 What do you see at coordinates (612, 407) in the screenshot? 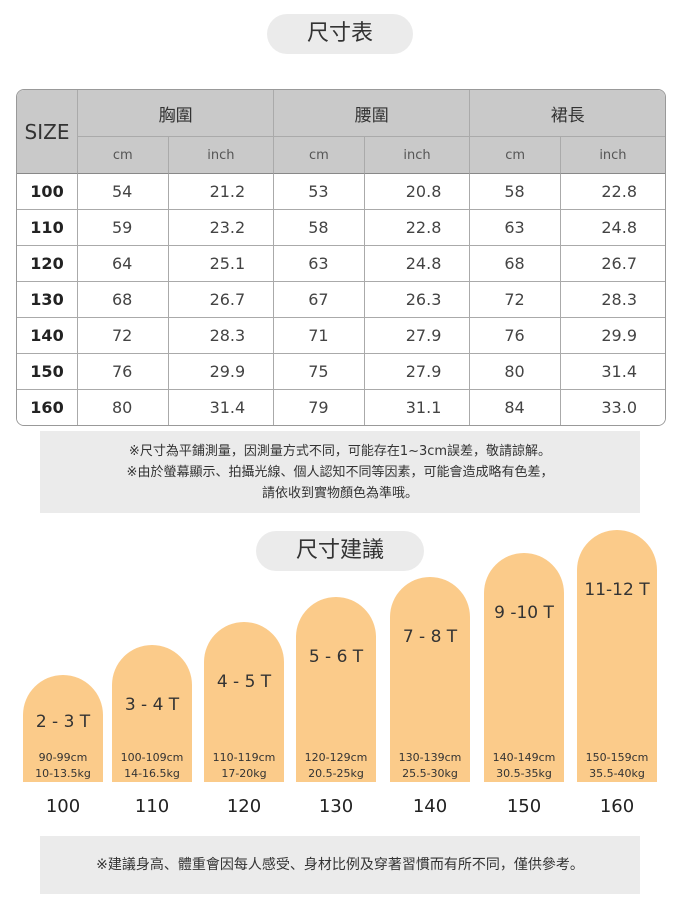
I see `inch-cell: 33.0` at bounding box center [612, 407].